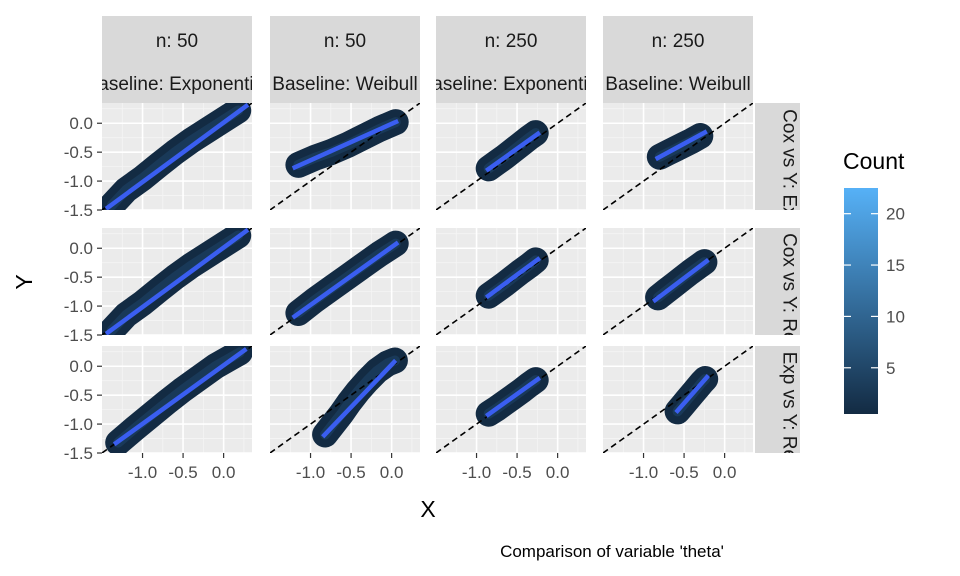  Describe the element at coordinates (895, 265) in the screenshot. I see `legend-tick-label: 15` at that location.